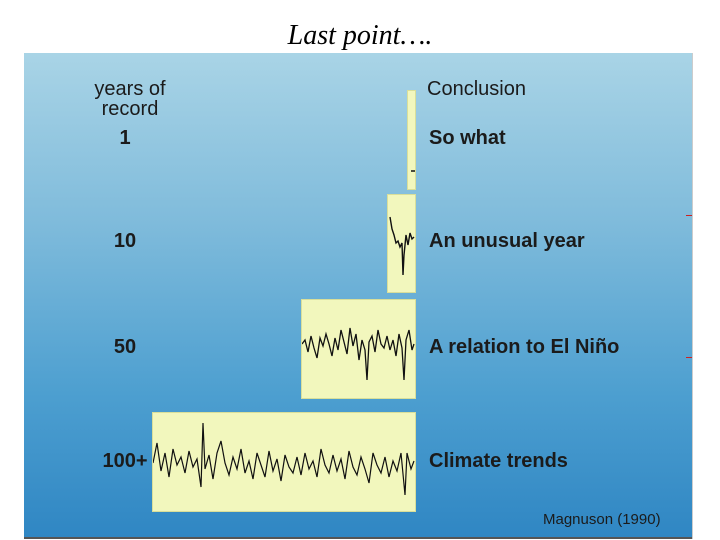 The width and height of the screenshot is (720, 540). What do you see at coordinates (358, 538) in the screenshot?
I see `bottom-rule` at bounding box center [358, 538].